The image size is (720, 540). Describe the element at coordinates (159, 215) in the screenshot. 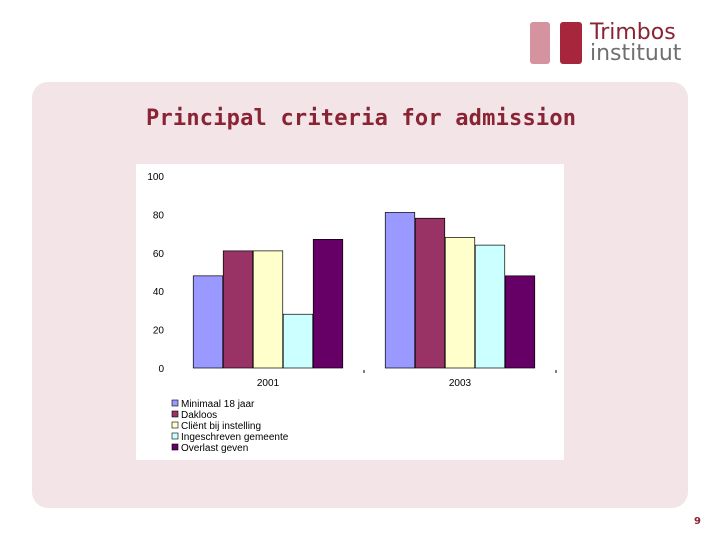

I see `y-tick-label: 80` at that location.